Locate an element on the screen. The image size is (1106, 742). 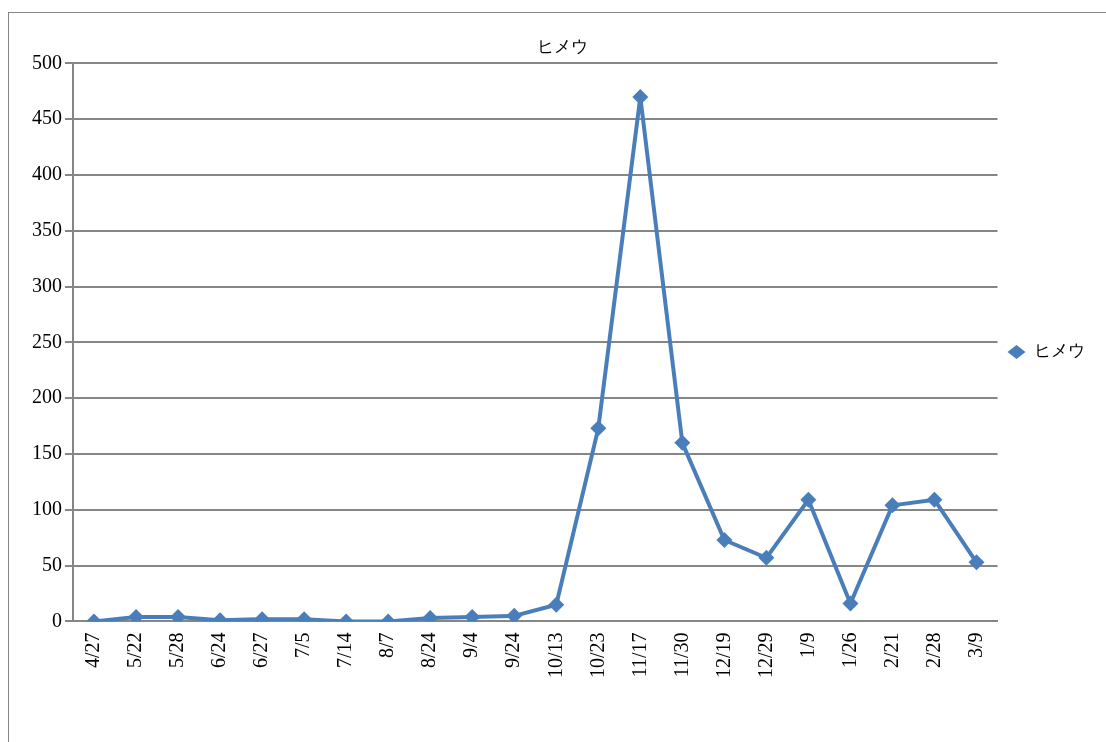
x-tick-label: 12/29 is located at coordinates (764, 655).